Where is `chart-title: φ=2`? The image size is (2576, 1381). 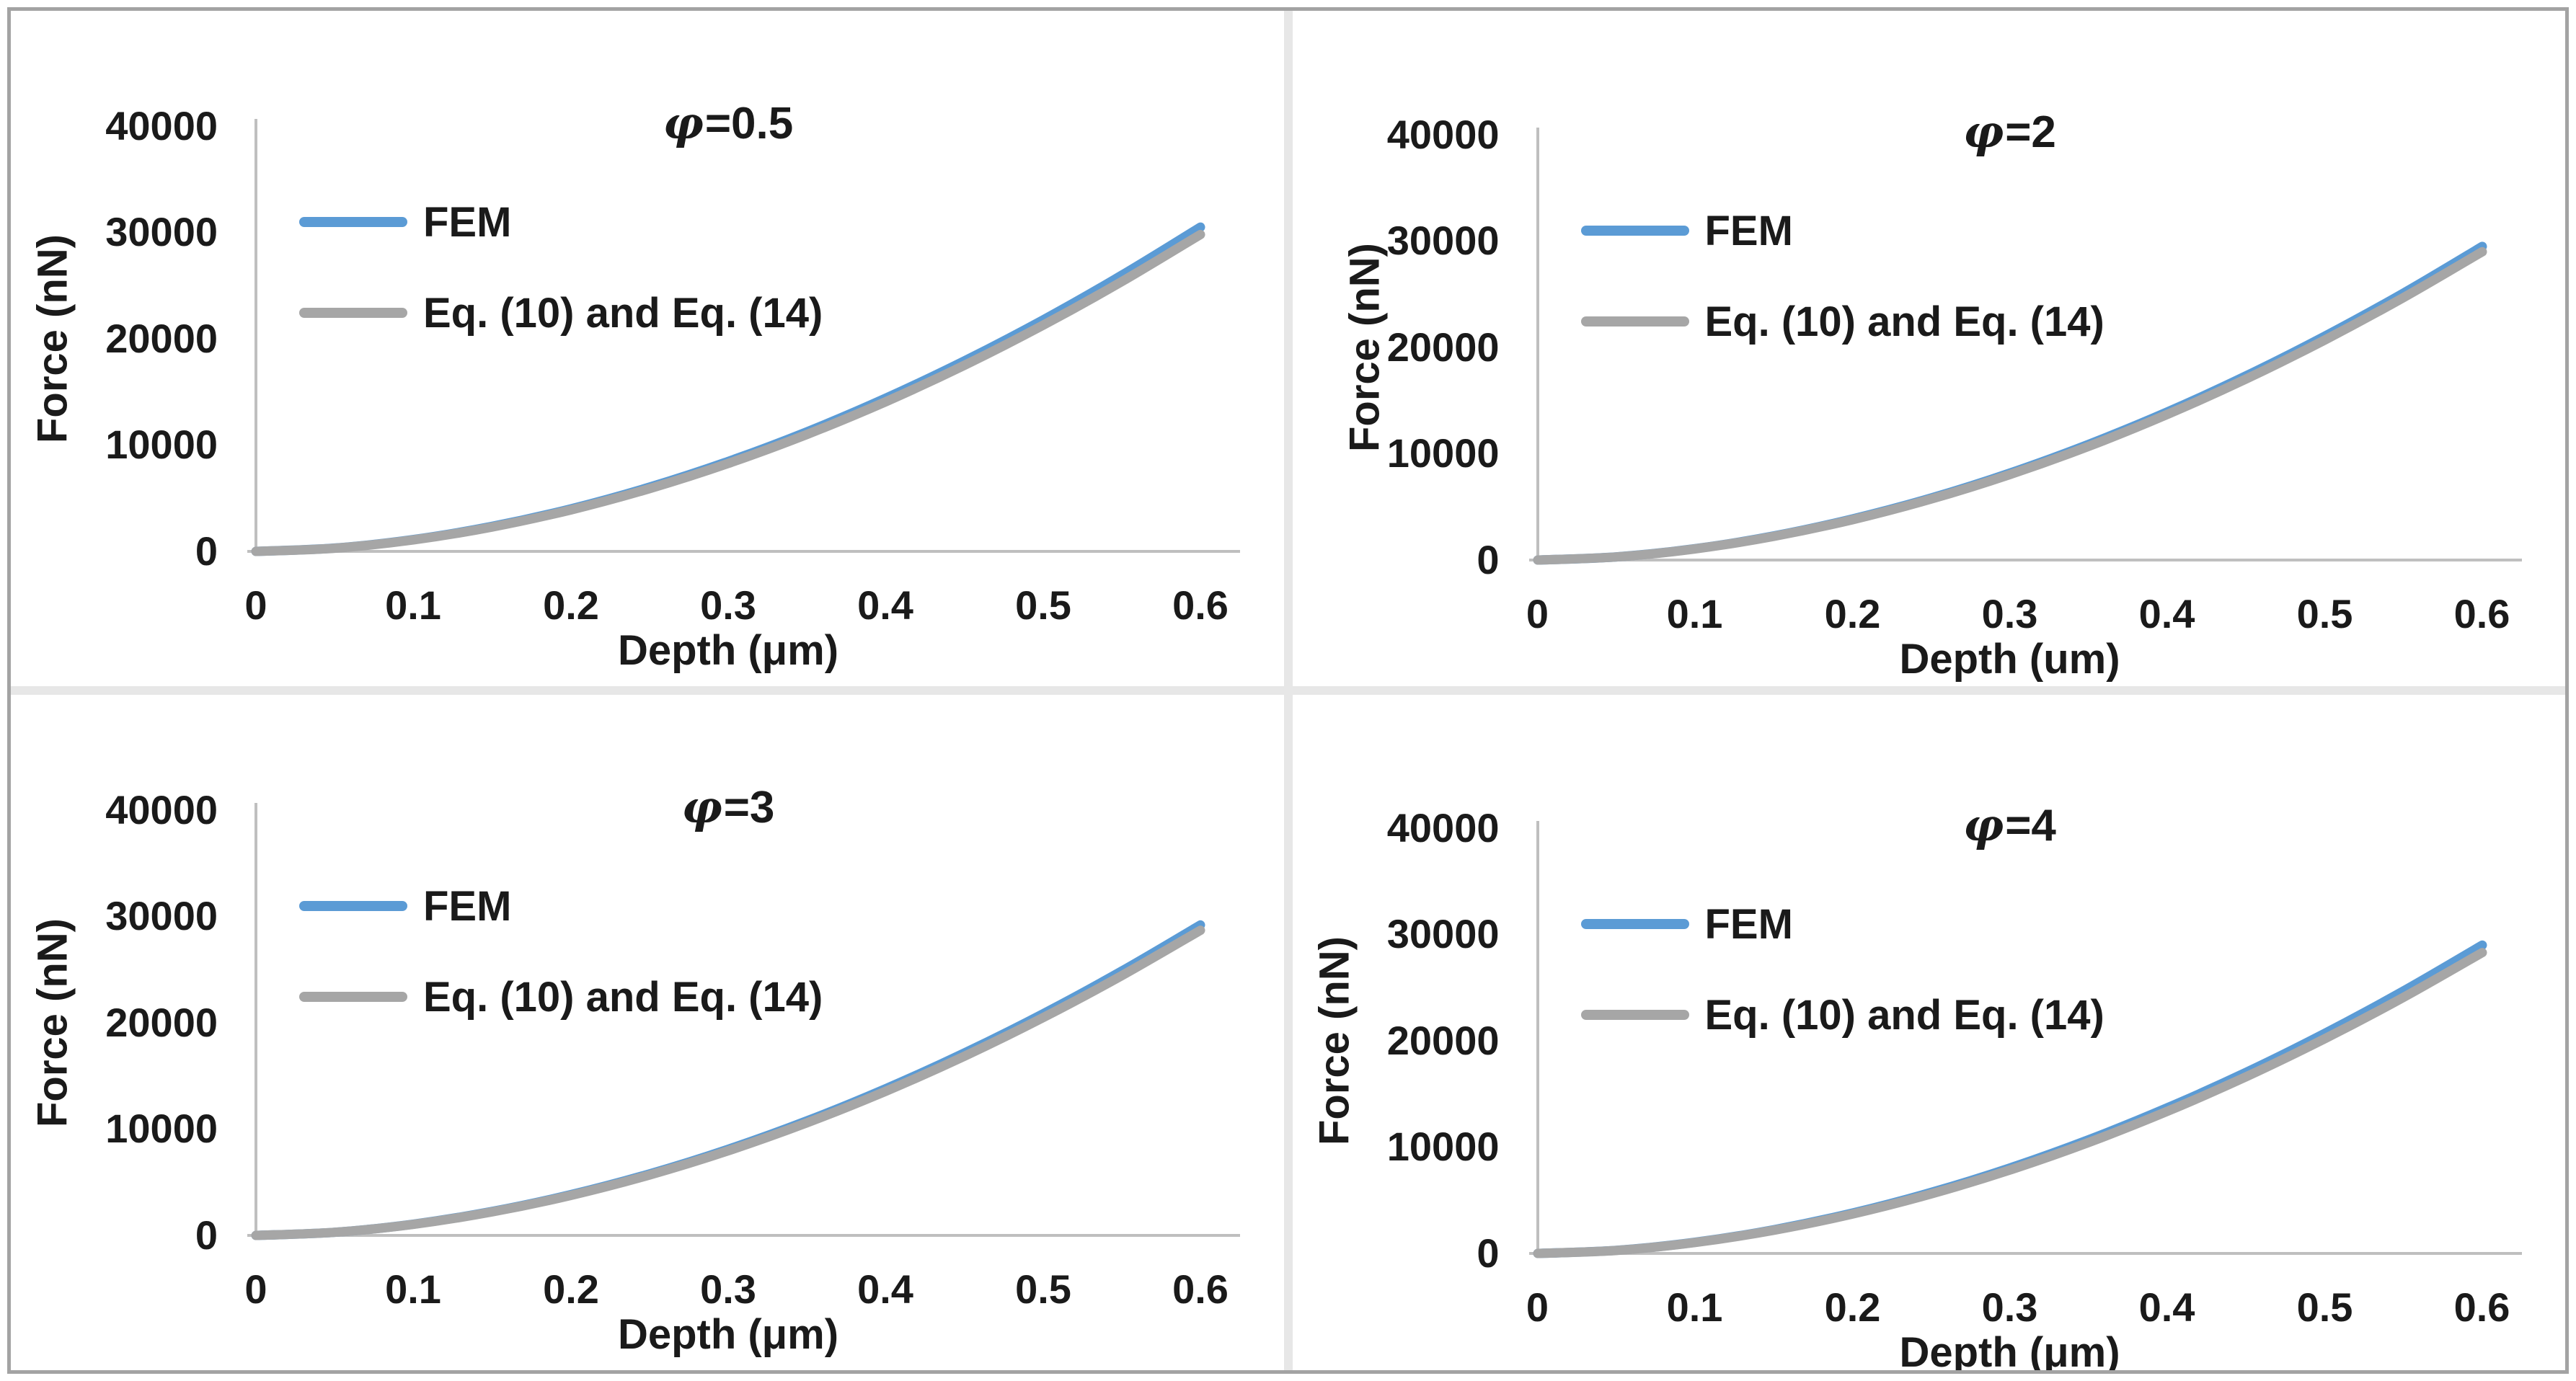 chart-title: φ=2 is located at coordinates (2009, 131).